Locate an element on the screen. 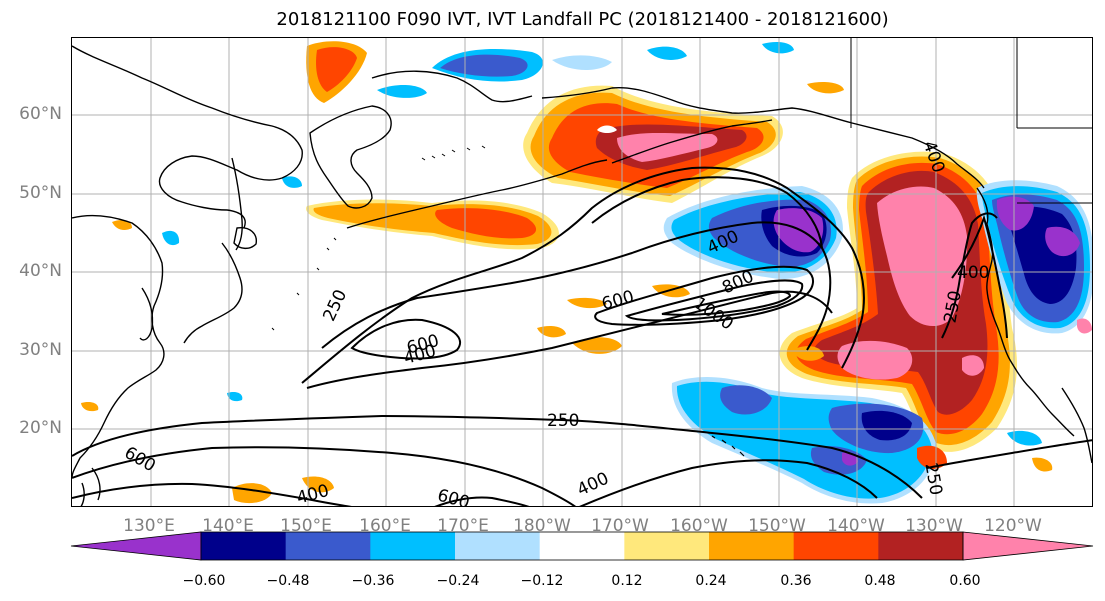  coast-korea is located at coordinates (146, 314).